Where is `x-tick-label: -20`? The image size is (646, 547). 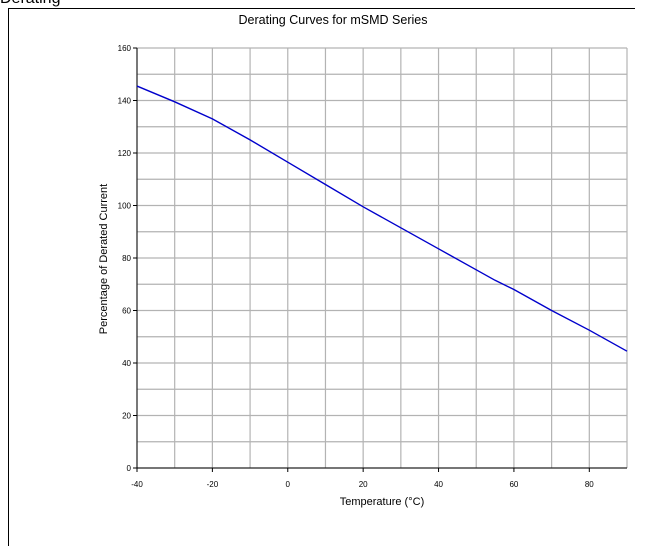
x-tick-label: -20 is located at coordinates (213, 484).